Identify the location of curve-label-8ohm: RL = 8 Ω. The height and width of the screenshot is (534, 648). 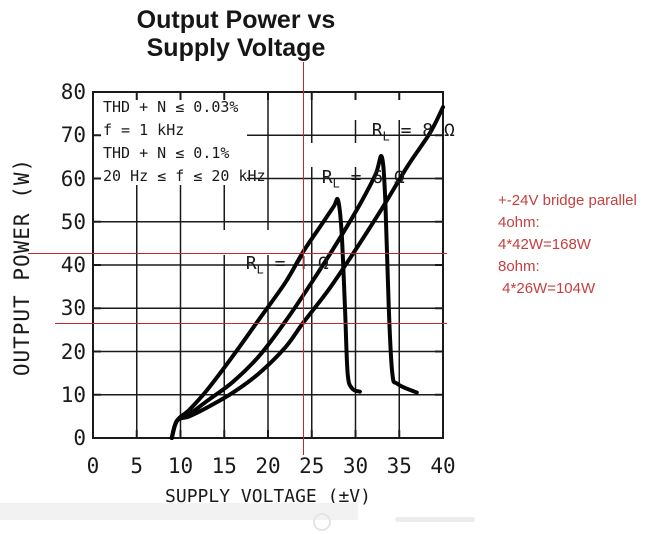
(402, 121).